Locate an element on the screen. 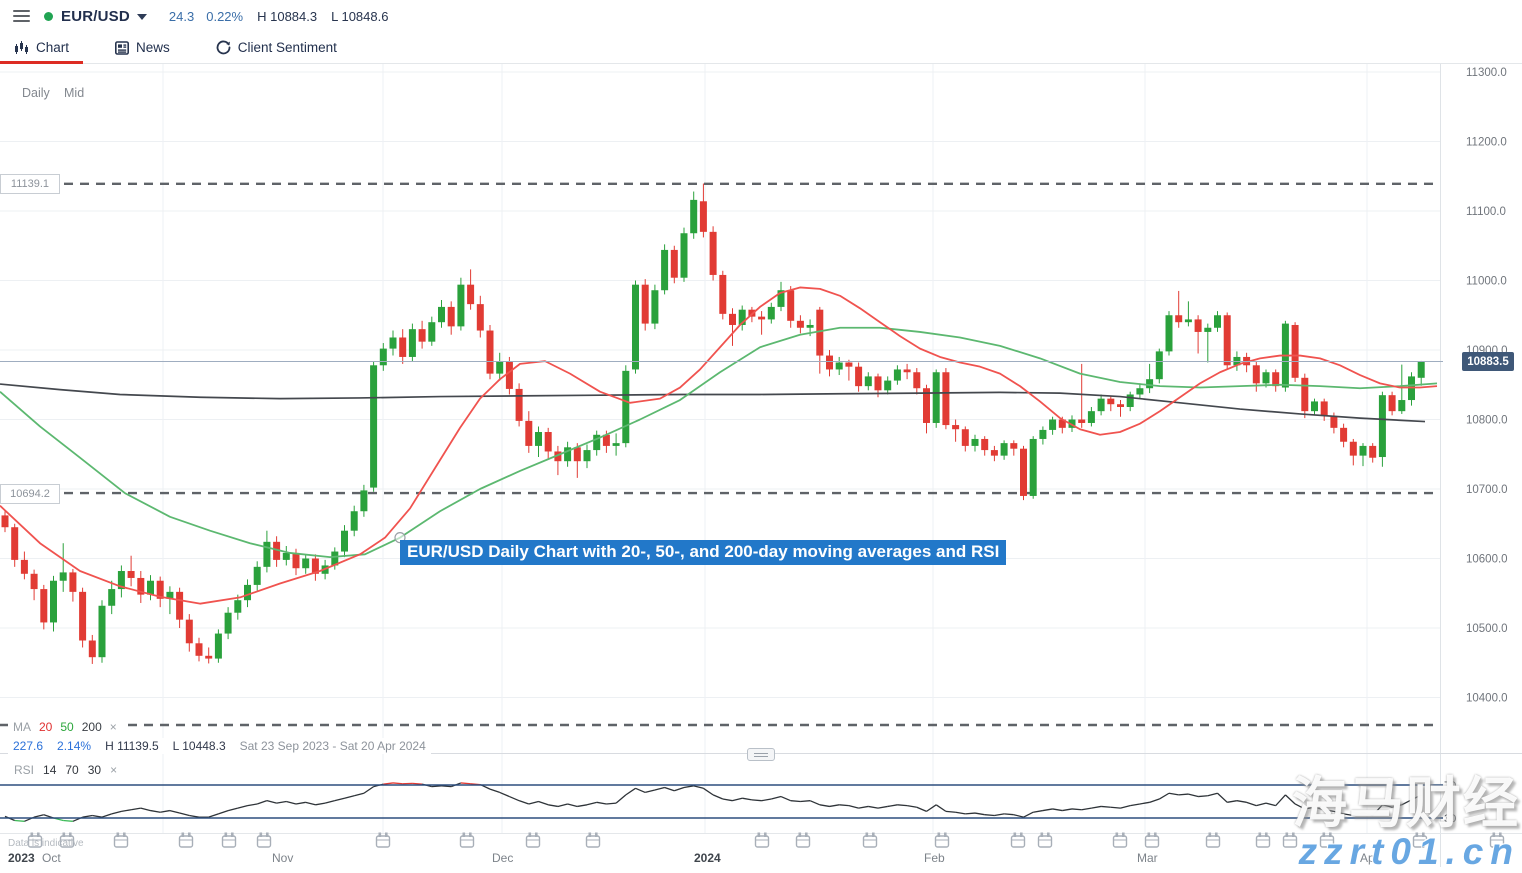 The width and height of the screenshot is (1522, 873). tab-news-label: News is located at coordinates (153, 47).